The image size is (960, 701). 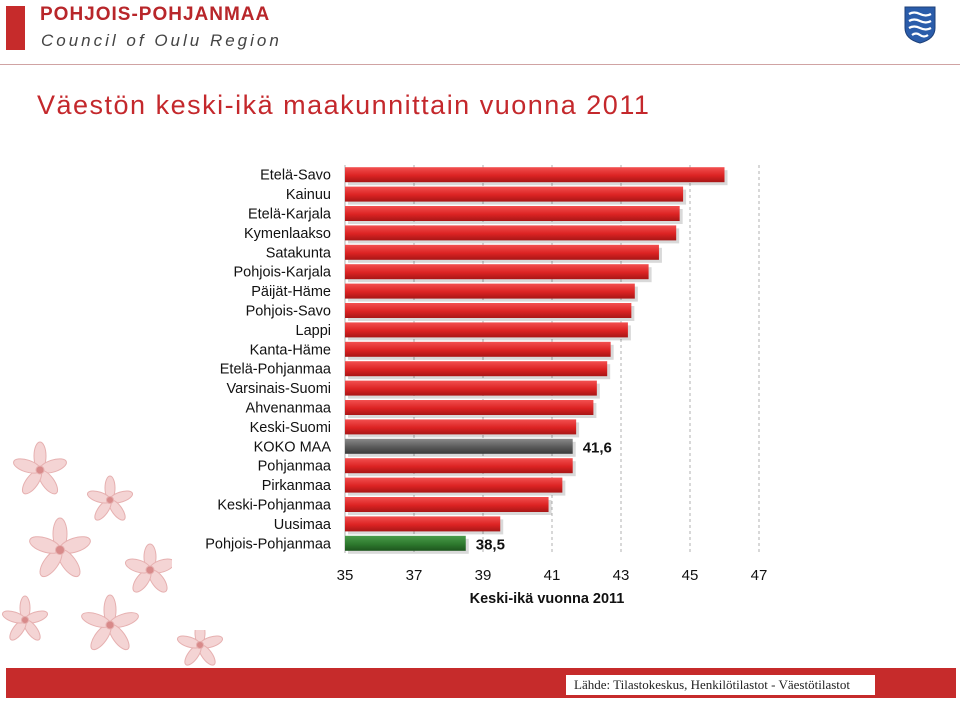 What do you see at coordinates (150, 548) in the screenshot?
I see `flower-decoration` at bounding box center [150, 548].